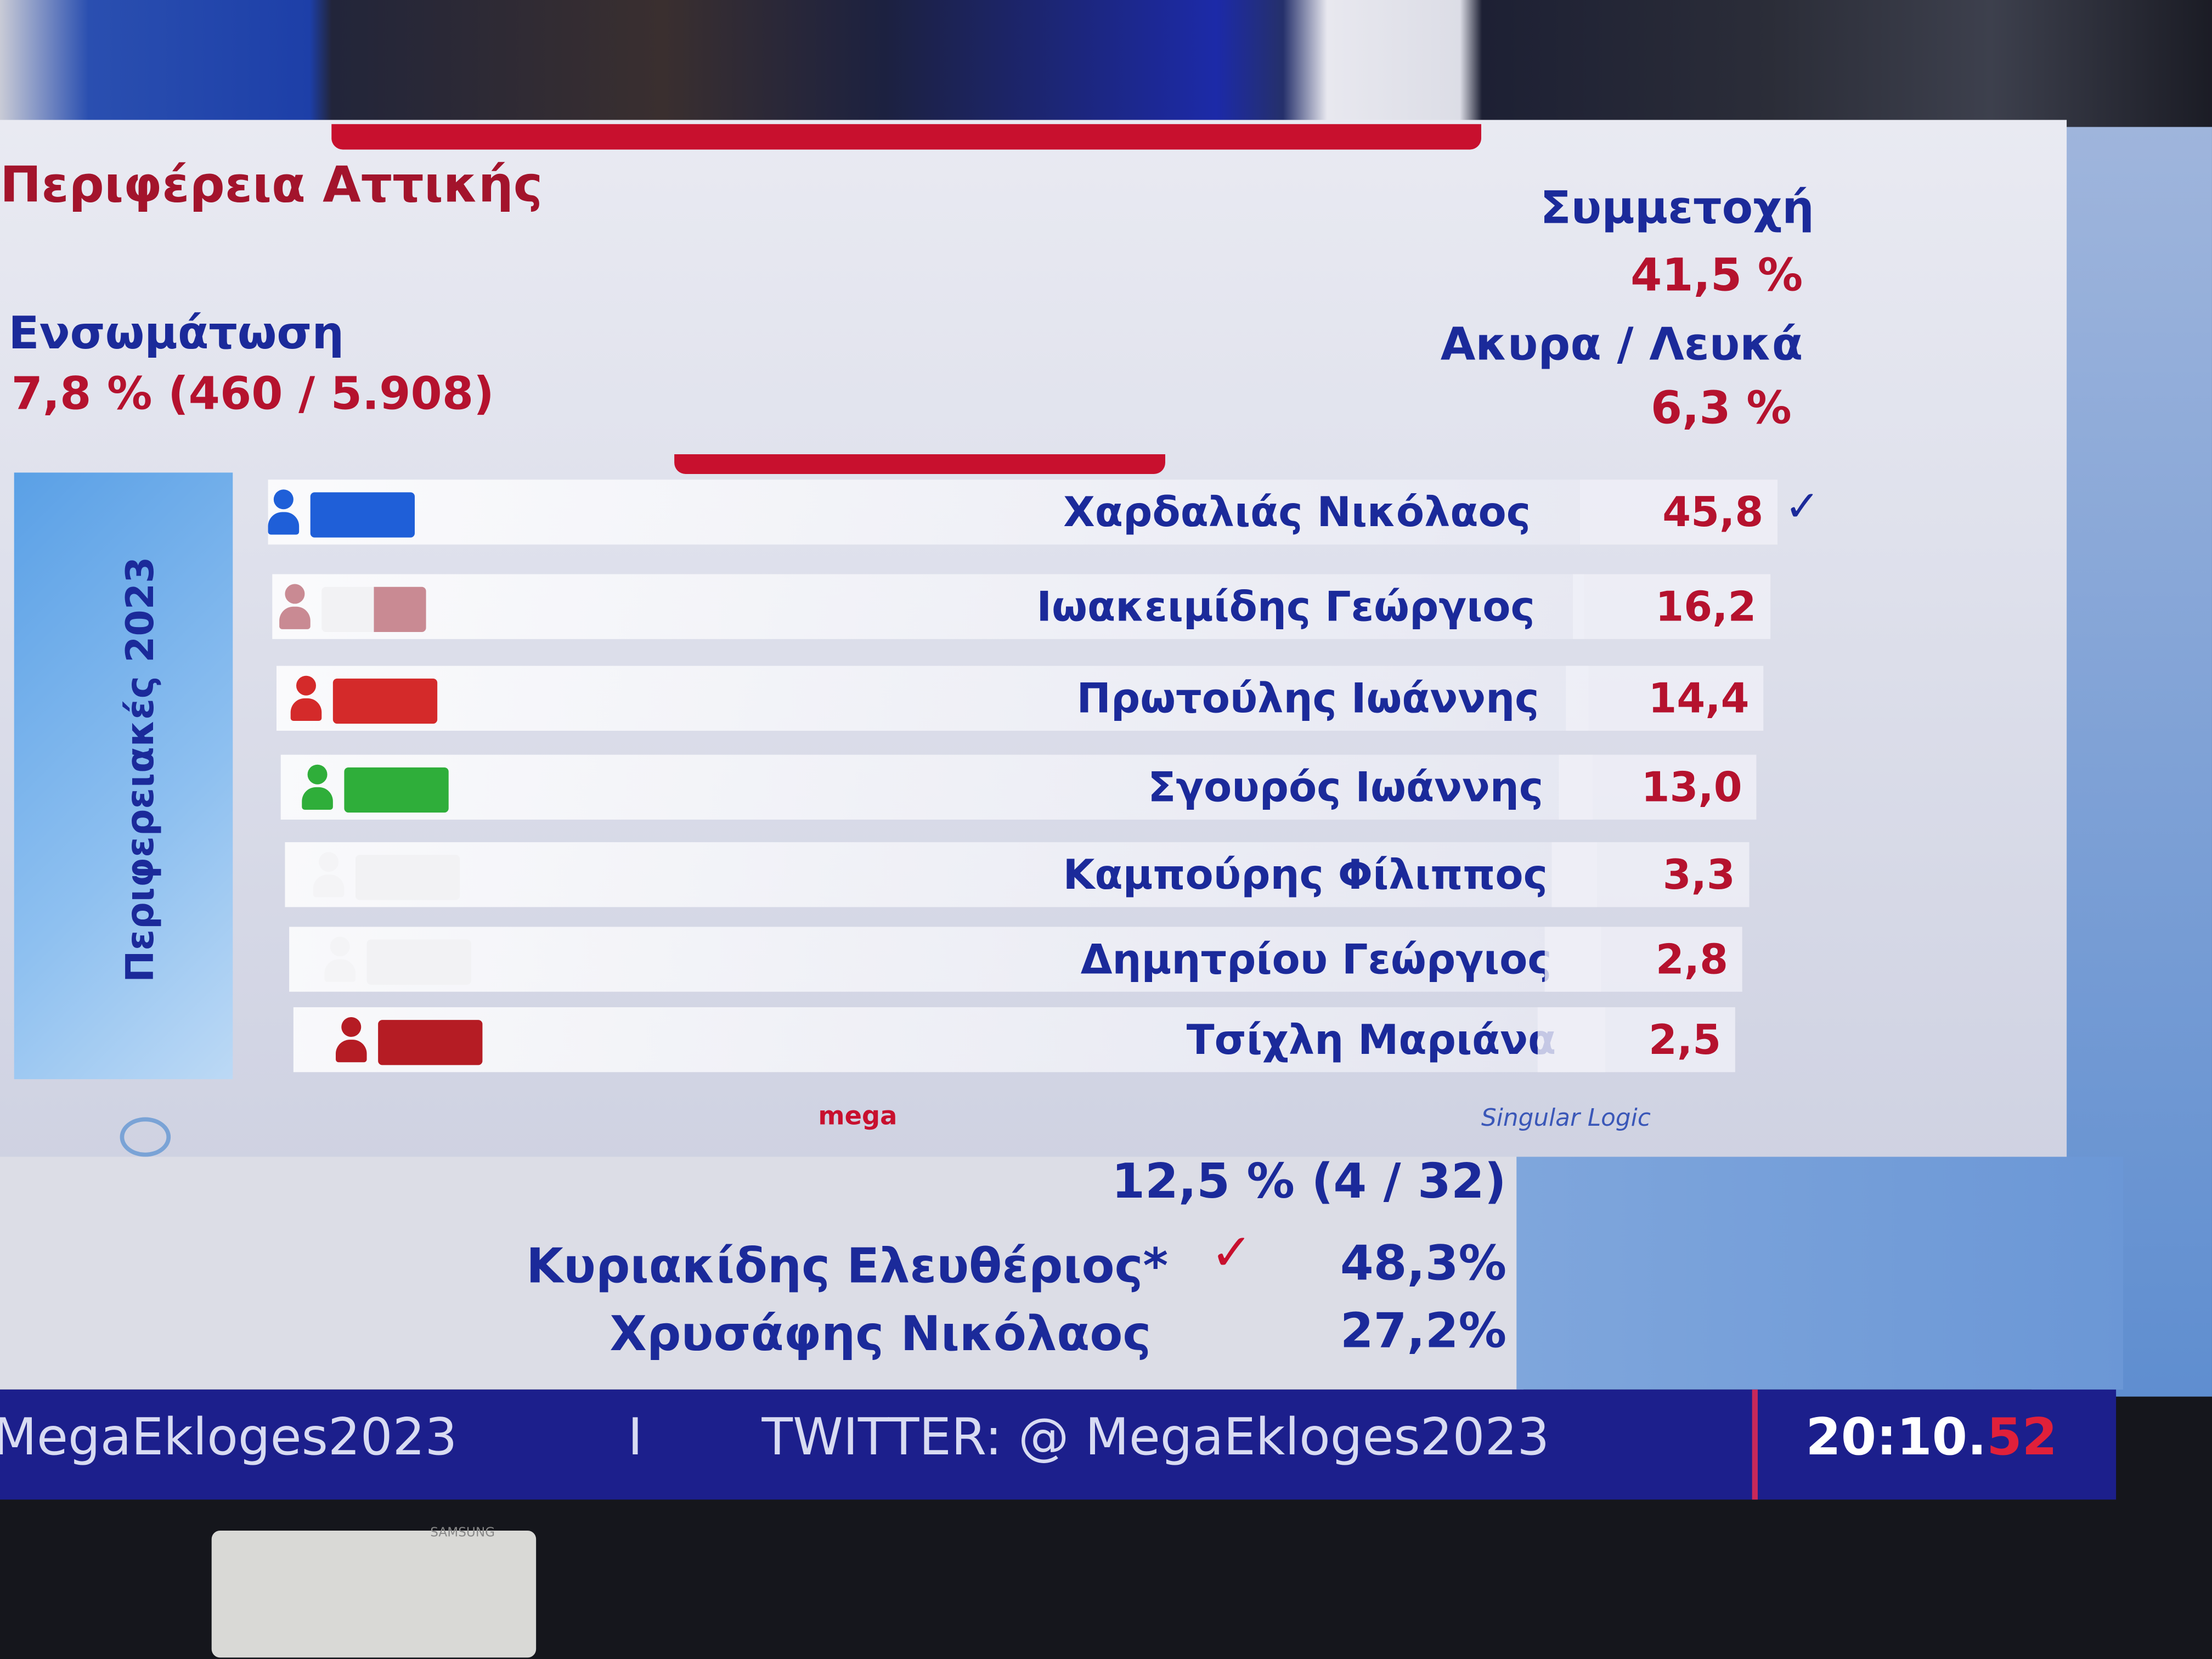 The image size is (2212, 1659). I want to click on ticker-separator: I, so click(635, 1438).